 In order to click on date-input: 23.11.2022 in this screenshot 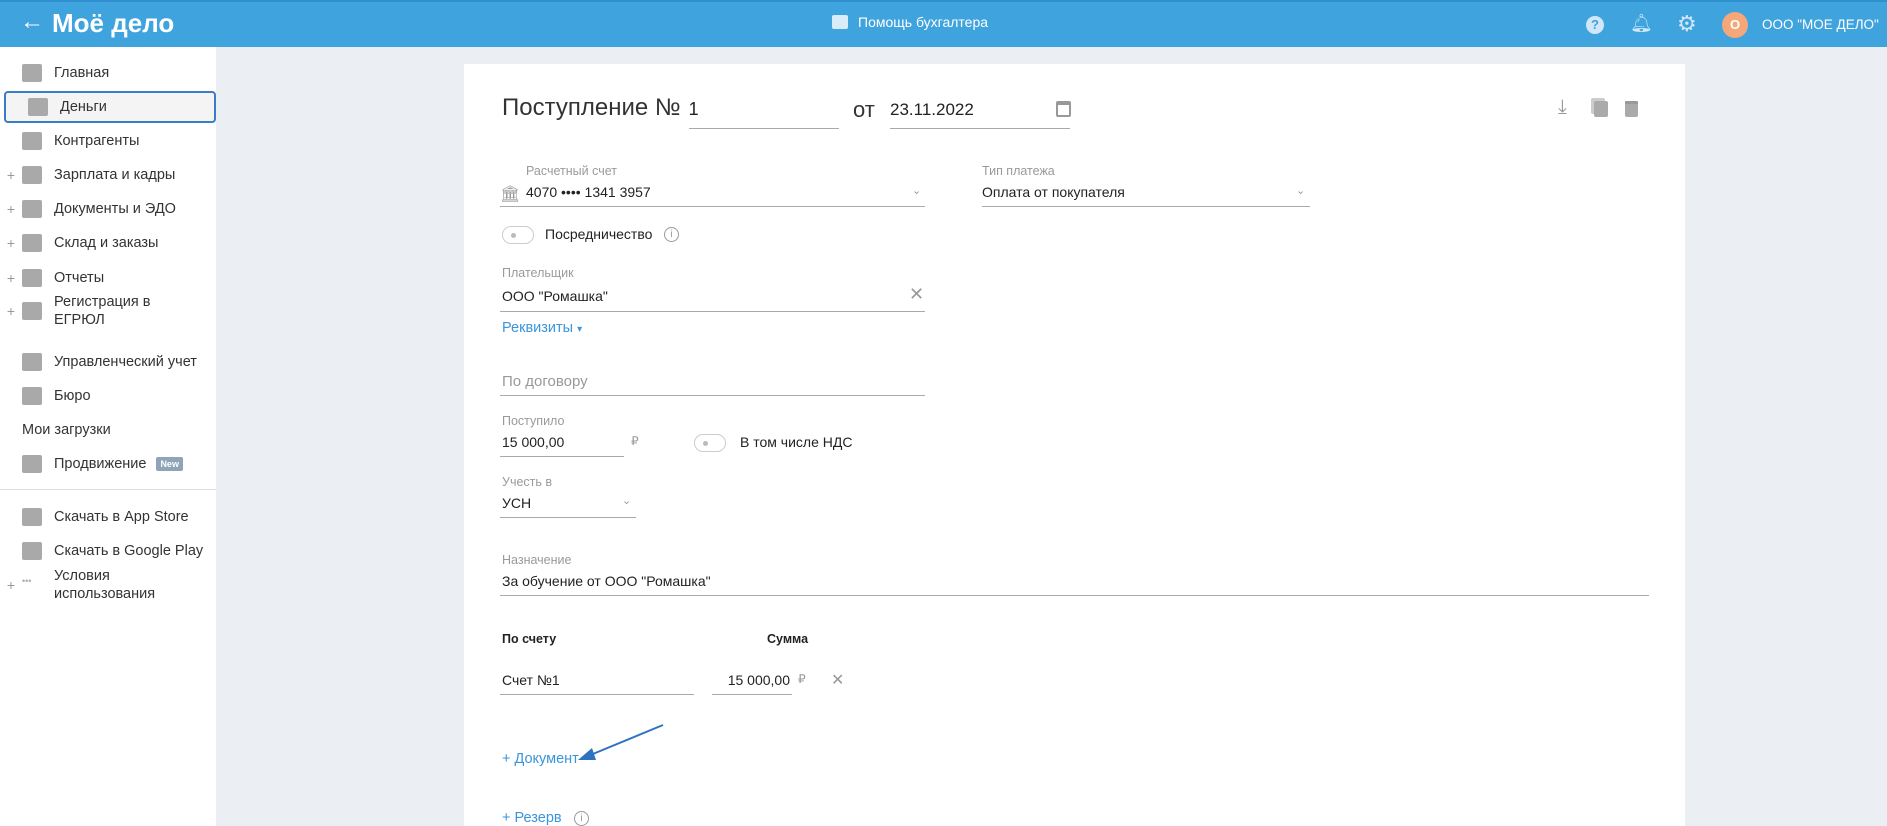, I will do `click(932, 109)`.